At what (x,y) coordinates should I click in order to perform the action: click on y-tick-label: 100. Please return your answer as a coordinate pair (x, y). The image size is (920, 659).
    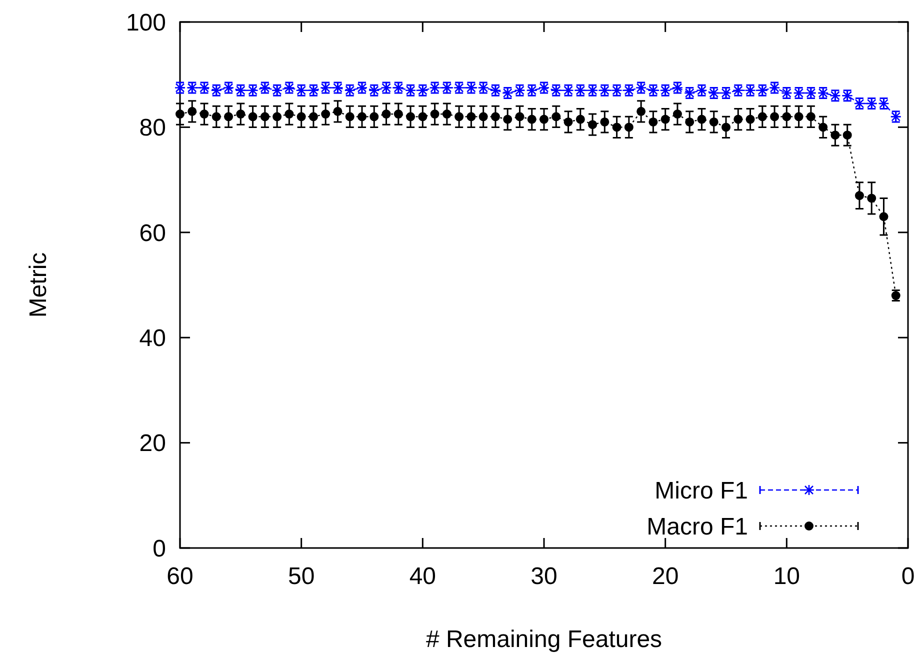
    Looking at the image, I should click on (146, 22).